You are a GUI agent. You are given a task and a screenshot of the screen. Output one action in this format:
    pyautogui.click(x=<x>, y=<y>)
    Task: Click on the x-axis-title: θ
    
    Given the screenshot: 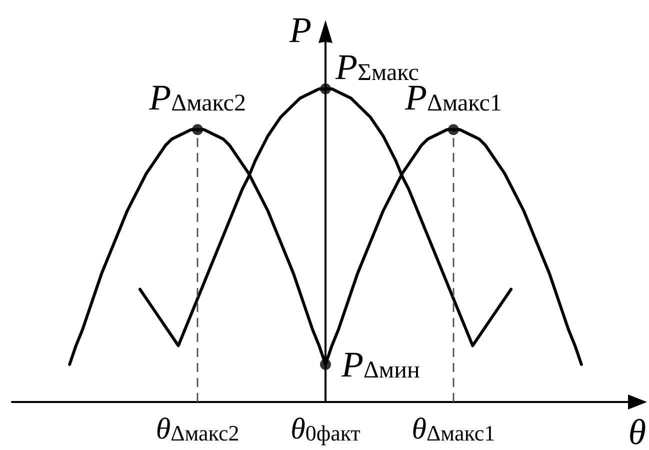 What is the action you would take?
    pyautogui.click(x=637, y=431)
    